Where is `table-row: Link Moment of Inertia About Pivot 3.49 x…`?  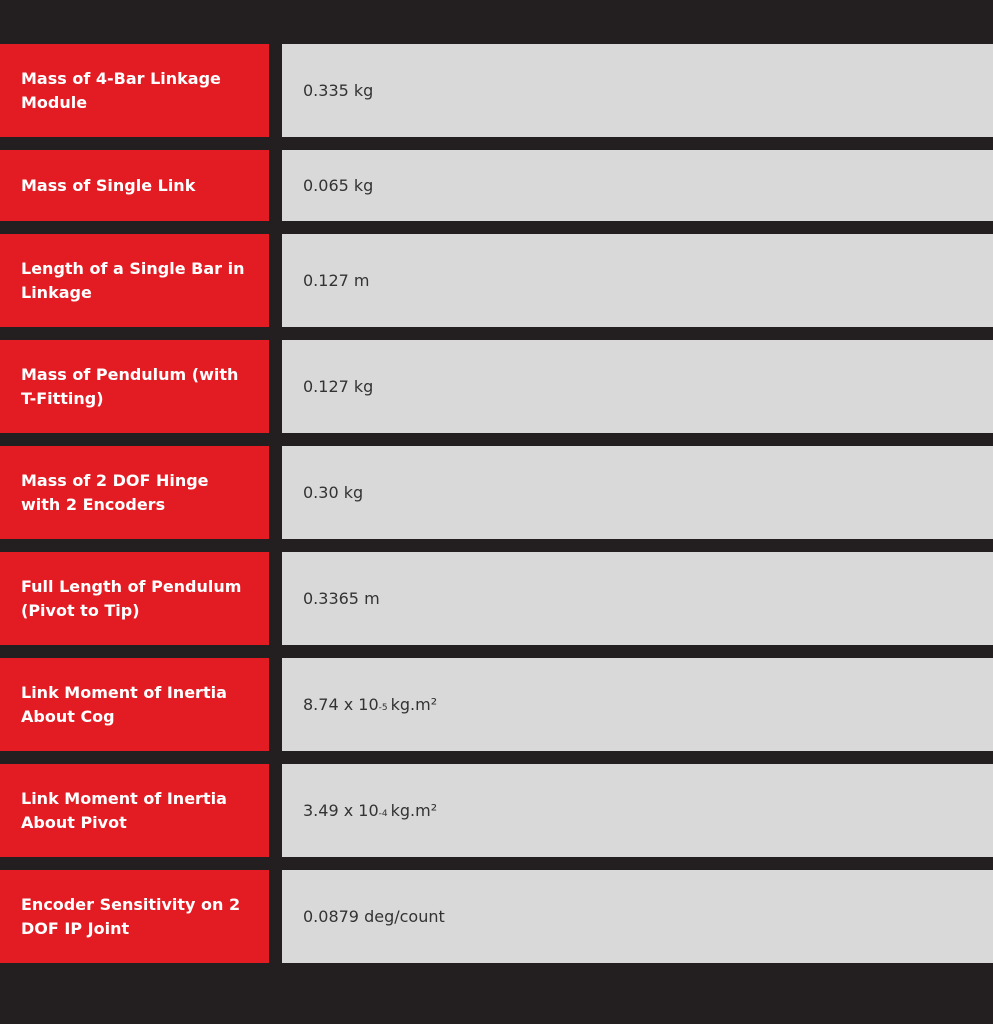
table-row: Link Moment of Inertia About Pivot 3.49 x… is located at coordinates (496, 810).